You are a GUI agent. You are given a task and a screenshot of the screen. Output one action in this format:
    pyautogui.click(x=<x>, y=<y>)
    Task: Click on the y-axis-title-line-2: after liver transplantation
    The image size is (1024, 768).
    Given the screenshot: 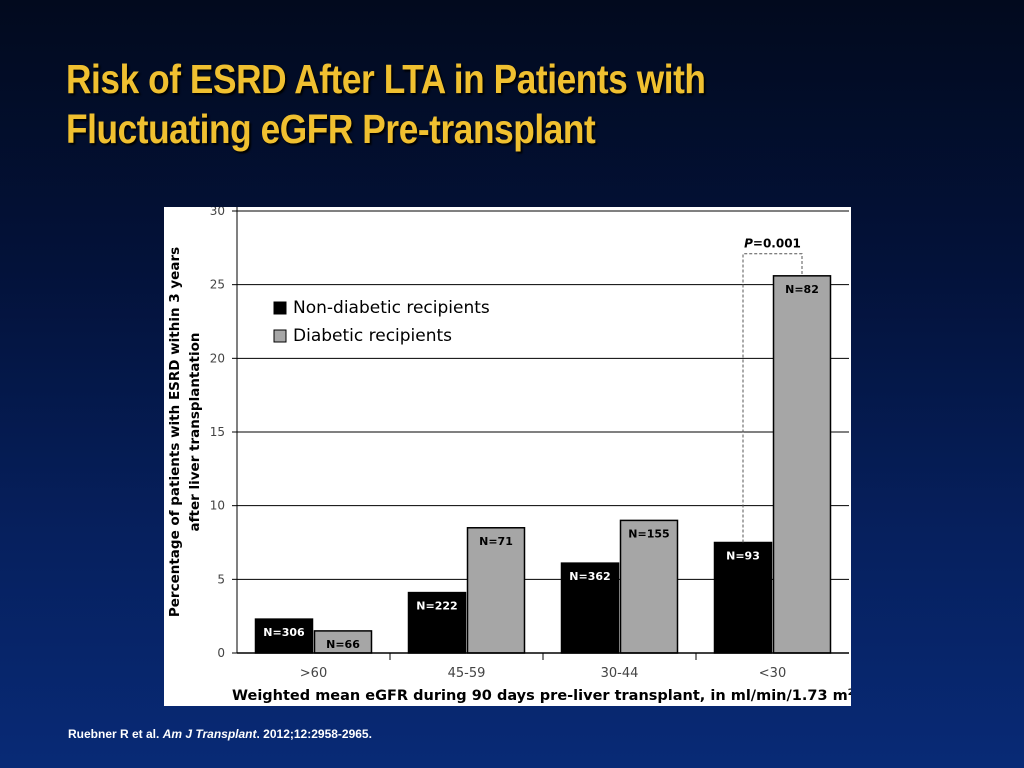 What is the action you would take?
    pyautogui.click(x=195, y=432)
    